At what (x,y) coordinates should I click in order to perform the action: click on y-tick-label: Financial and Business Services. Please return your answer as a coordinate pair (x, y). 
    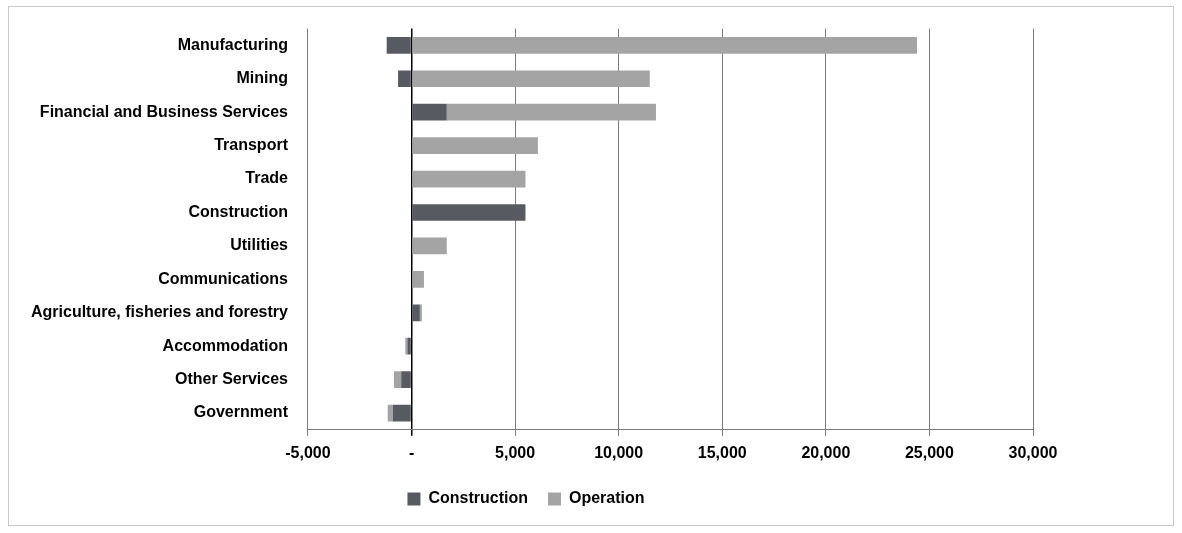
    Looking at the image, I should click on (164, 111).